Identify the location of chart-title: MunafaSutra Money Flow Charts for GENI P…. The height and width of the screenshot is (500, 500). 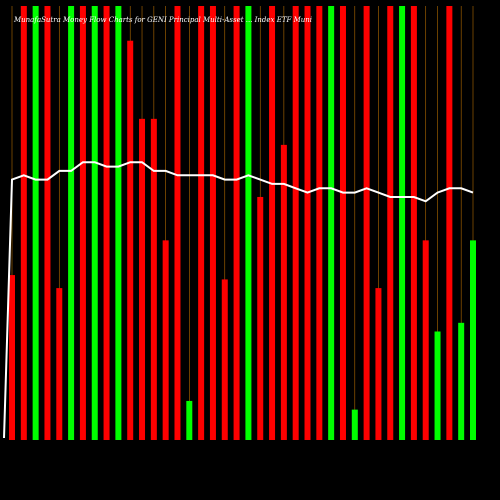
(162, 20).